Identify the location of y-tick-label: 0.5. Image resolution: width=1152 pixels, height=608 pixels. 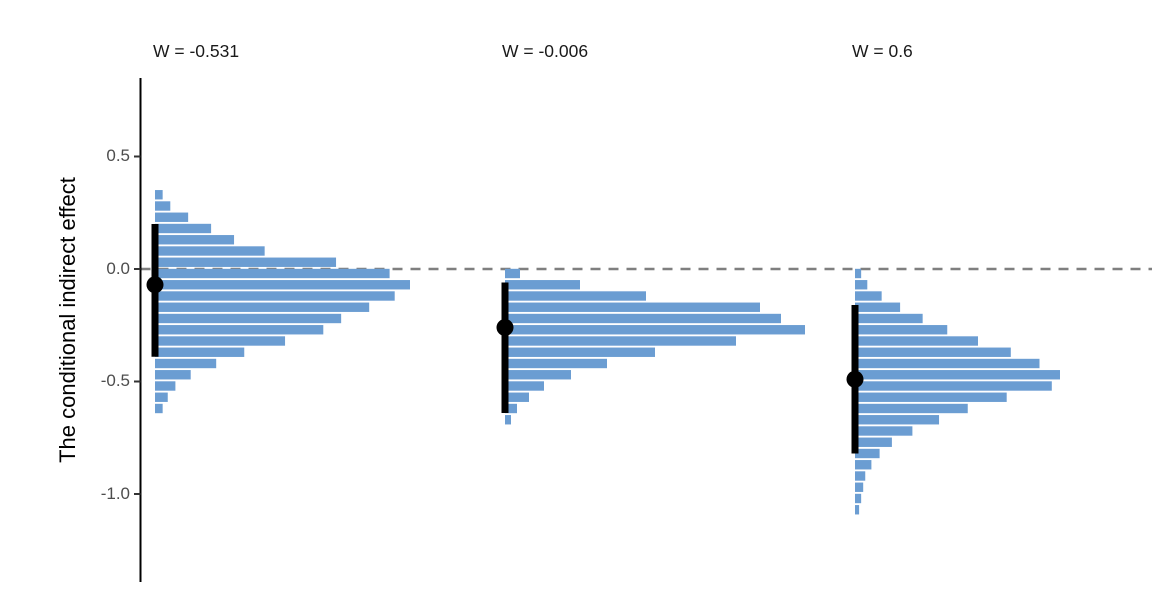
(118, 155).